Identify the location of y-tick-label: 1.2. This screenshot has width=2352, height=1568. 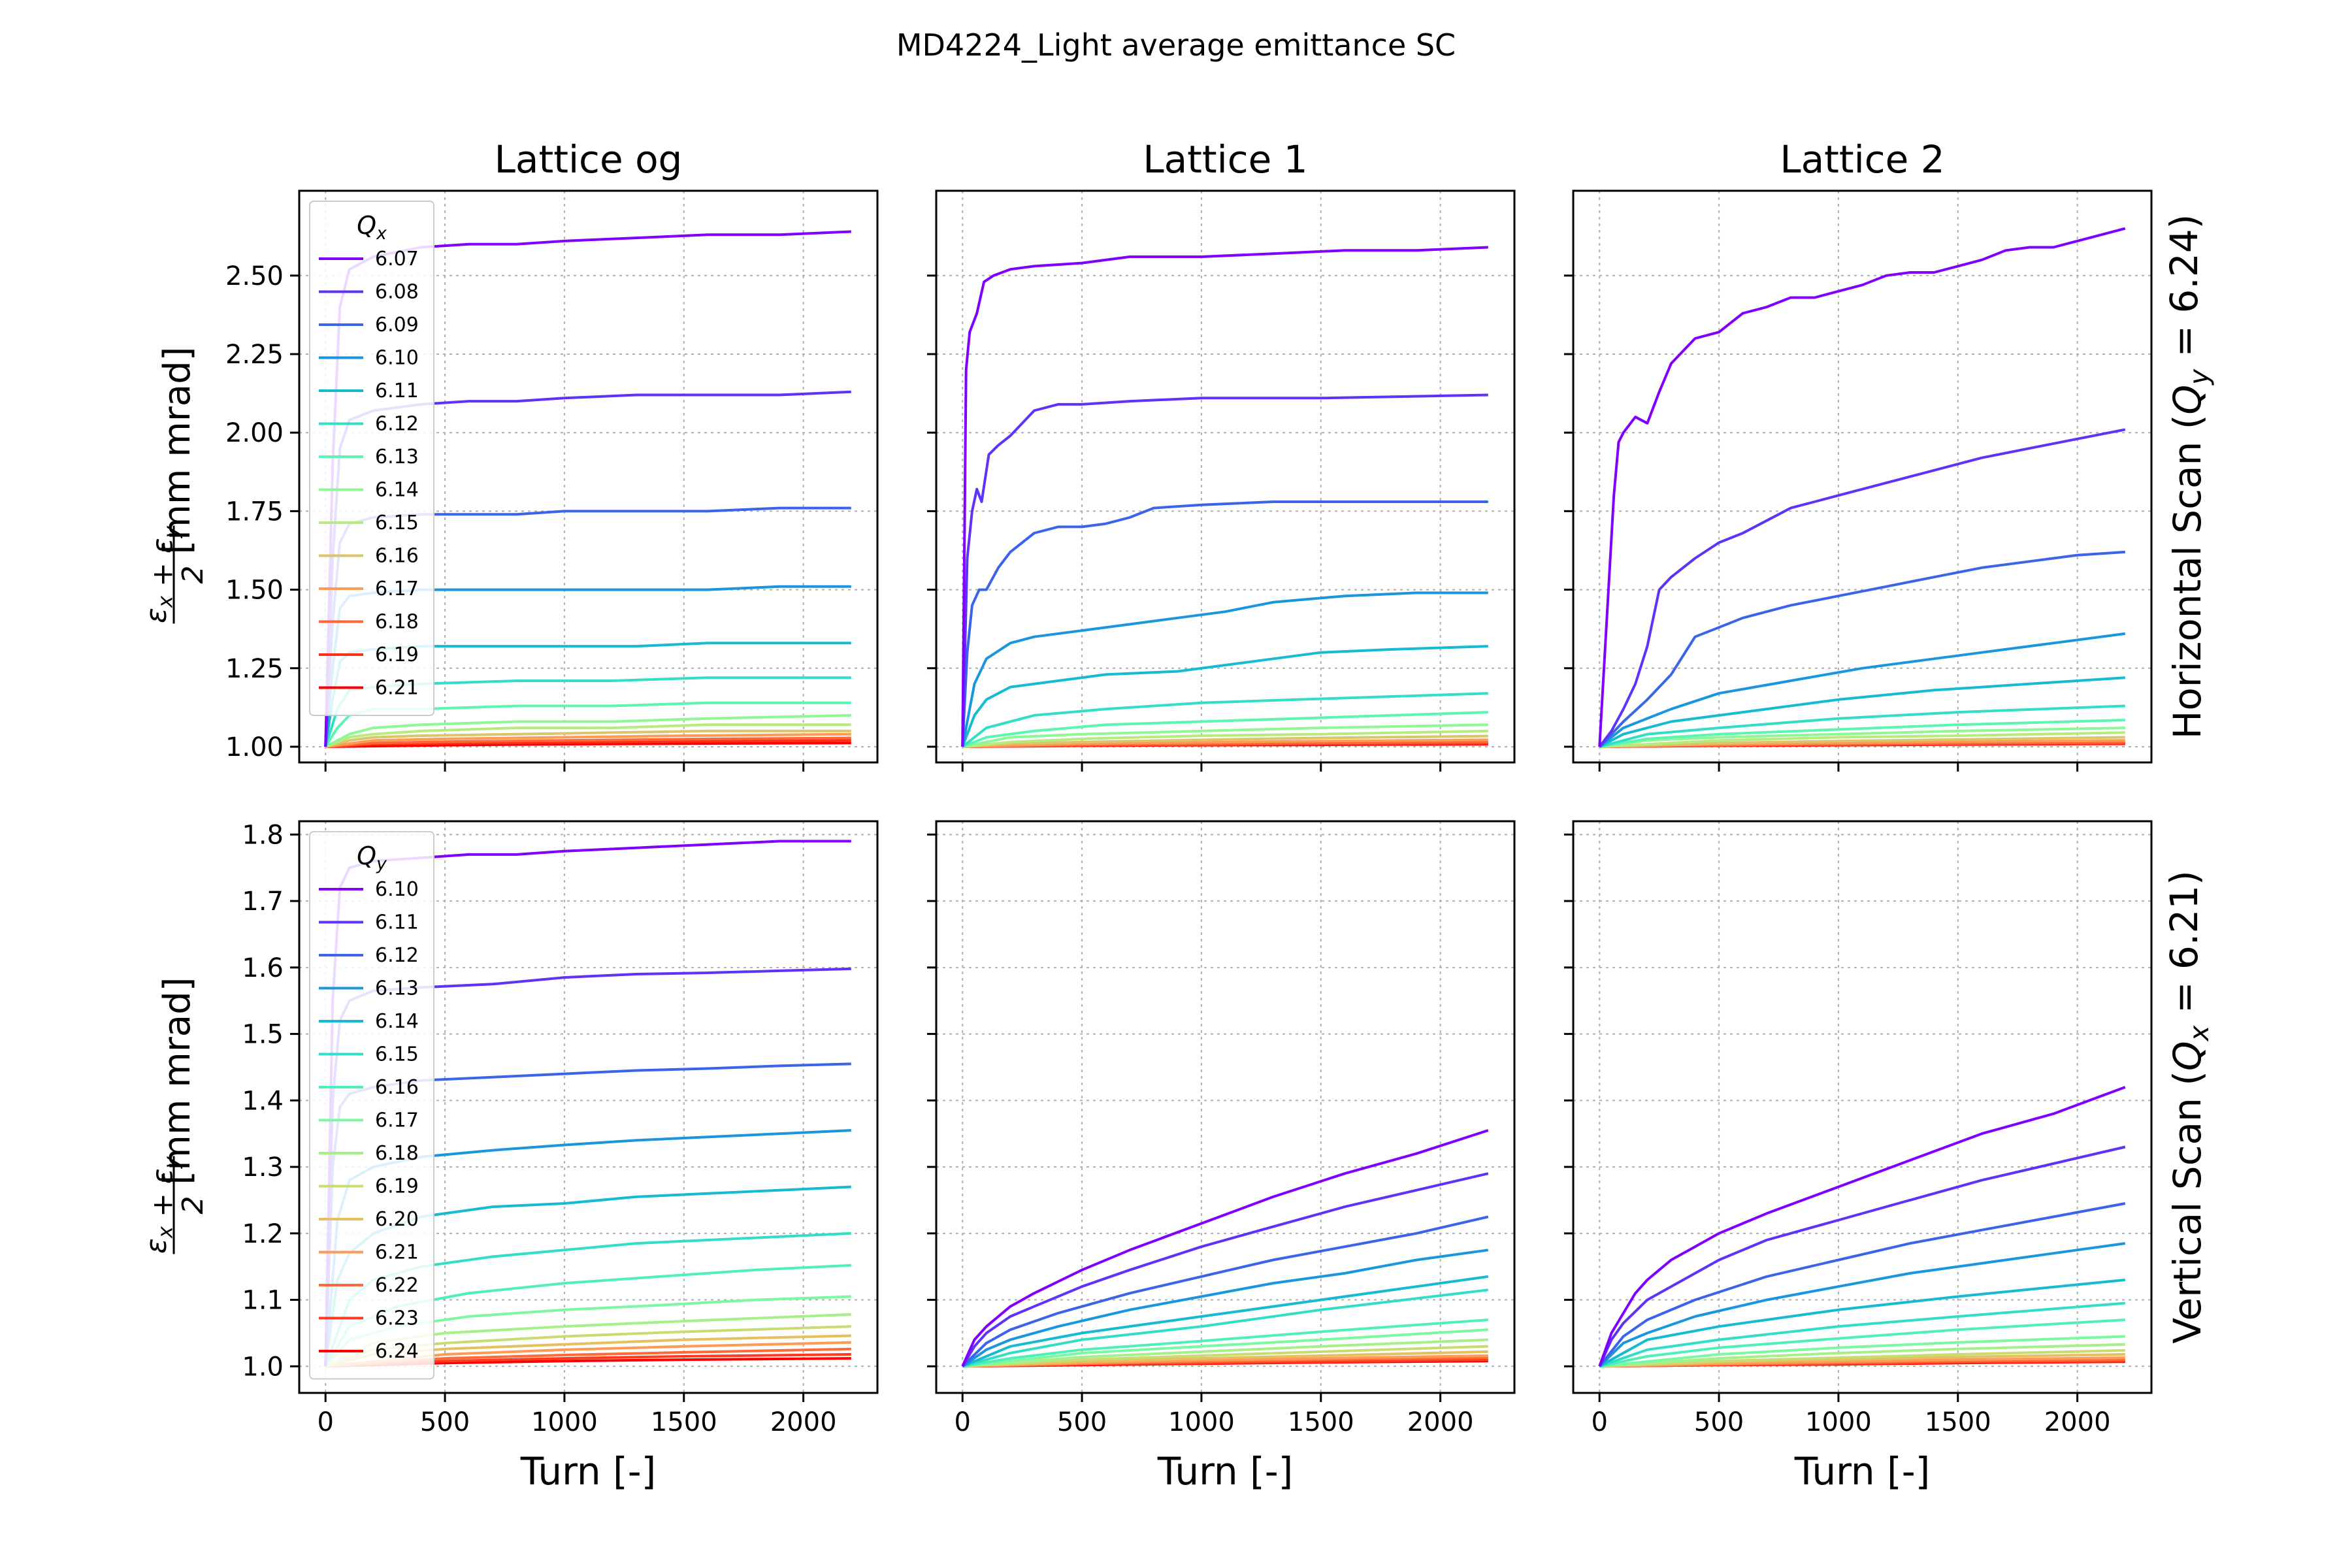
(263, 1234).